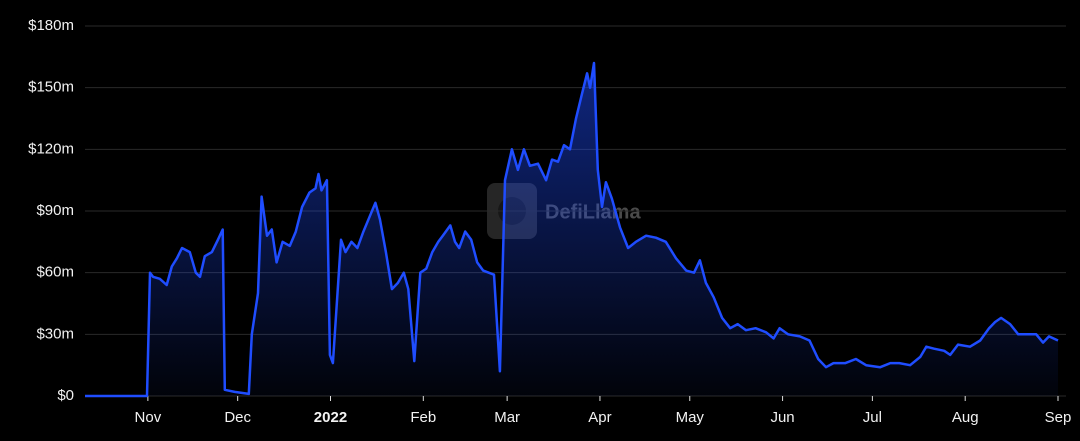 This screenshot has width=1080, height=441. Describe the element at coordinates (965, 417) in the screenshot. I see `x-tick-label: Aug` at that location.